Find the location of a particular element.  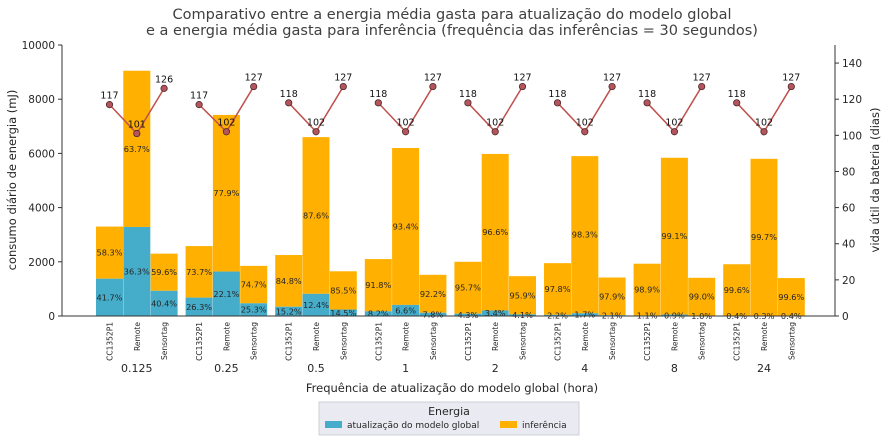

data-label-inference: 85.5% is located at coordinates (343, 290).